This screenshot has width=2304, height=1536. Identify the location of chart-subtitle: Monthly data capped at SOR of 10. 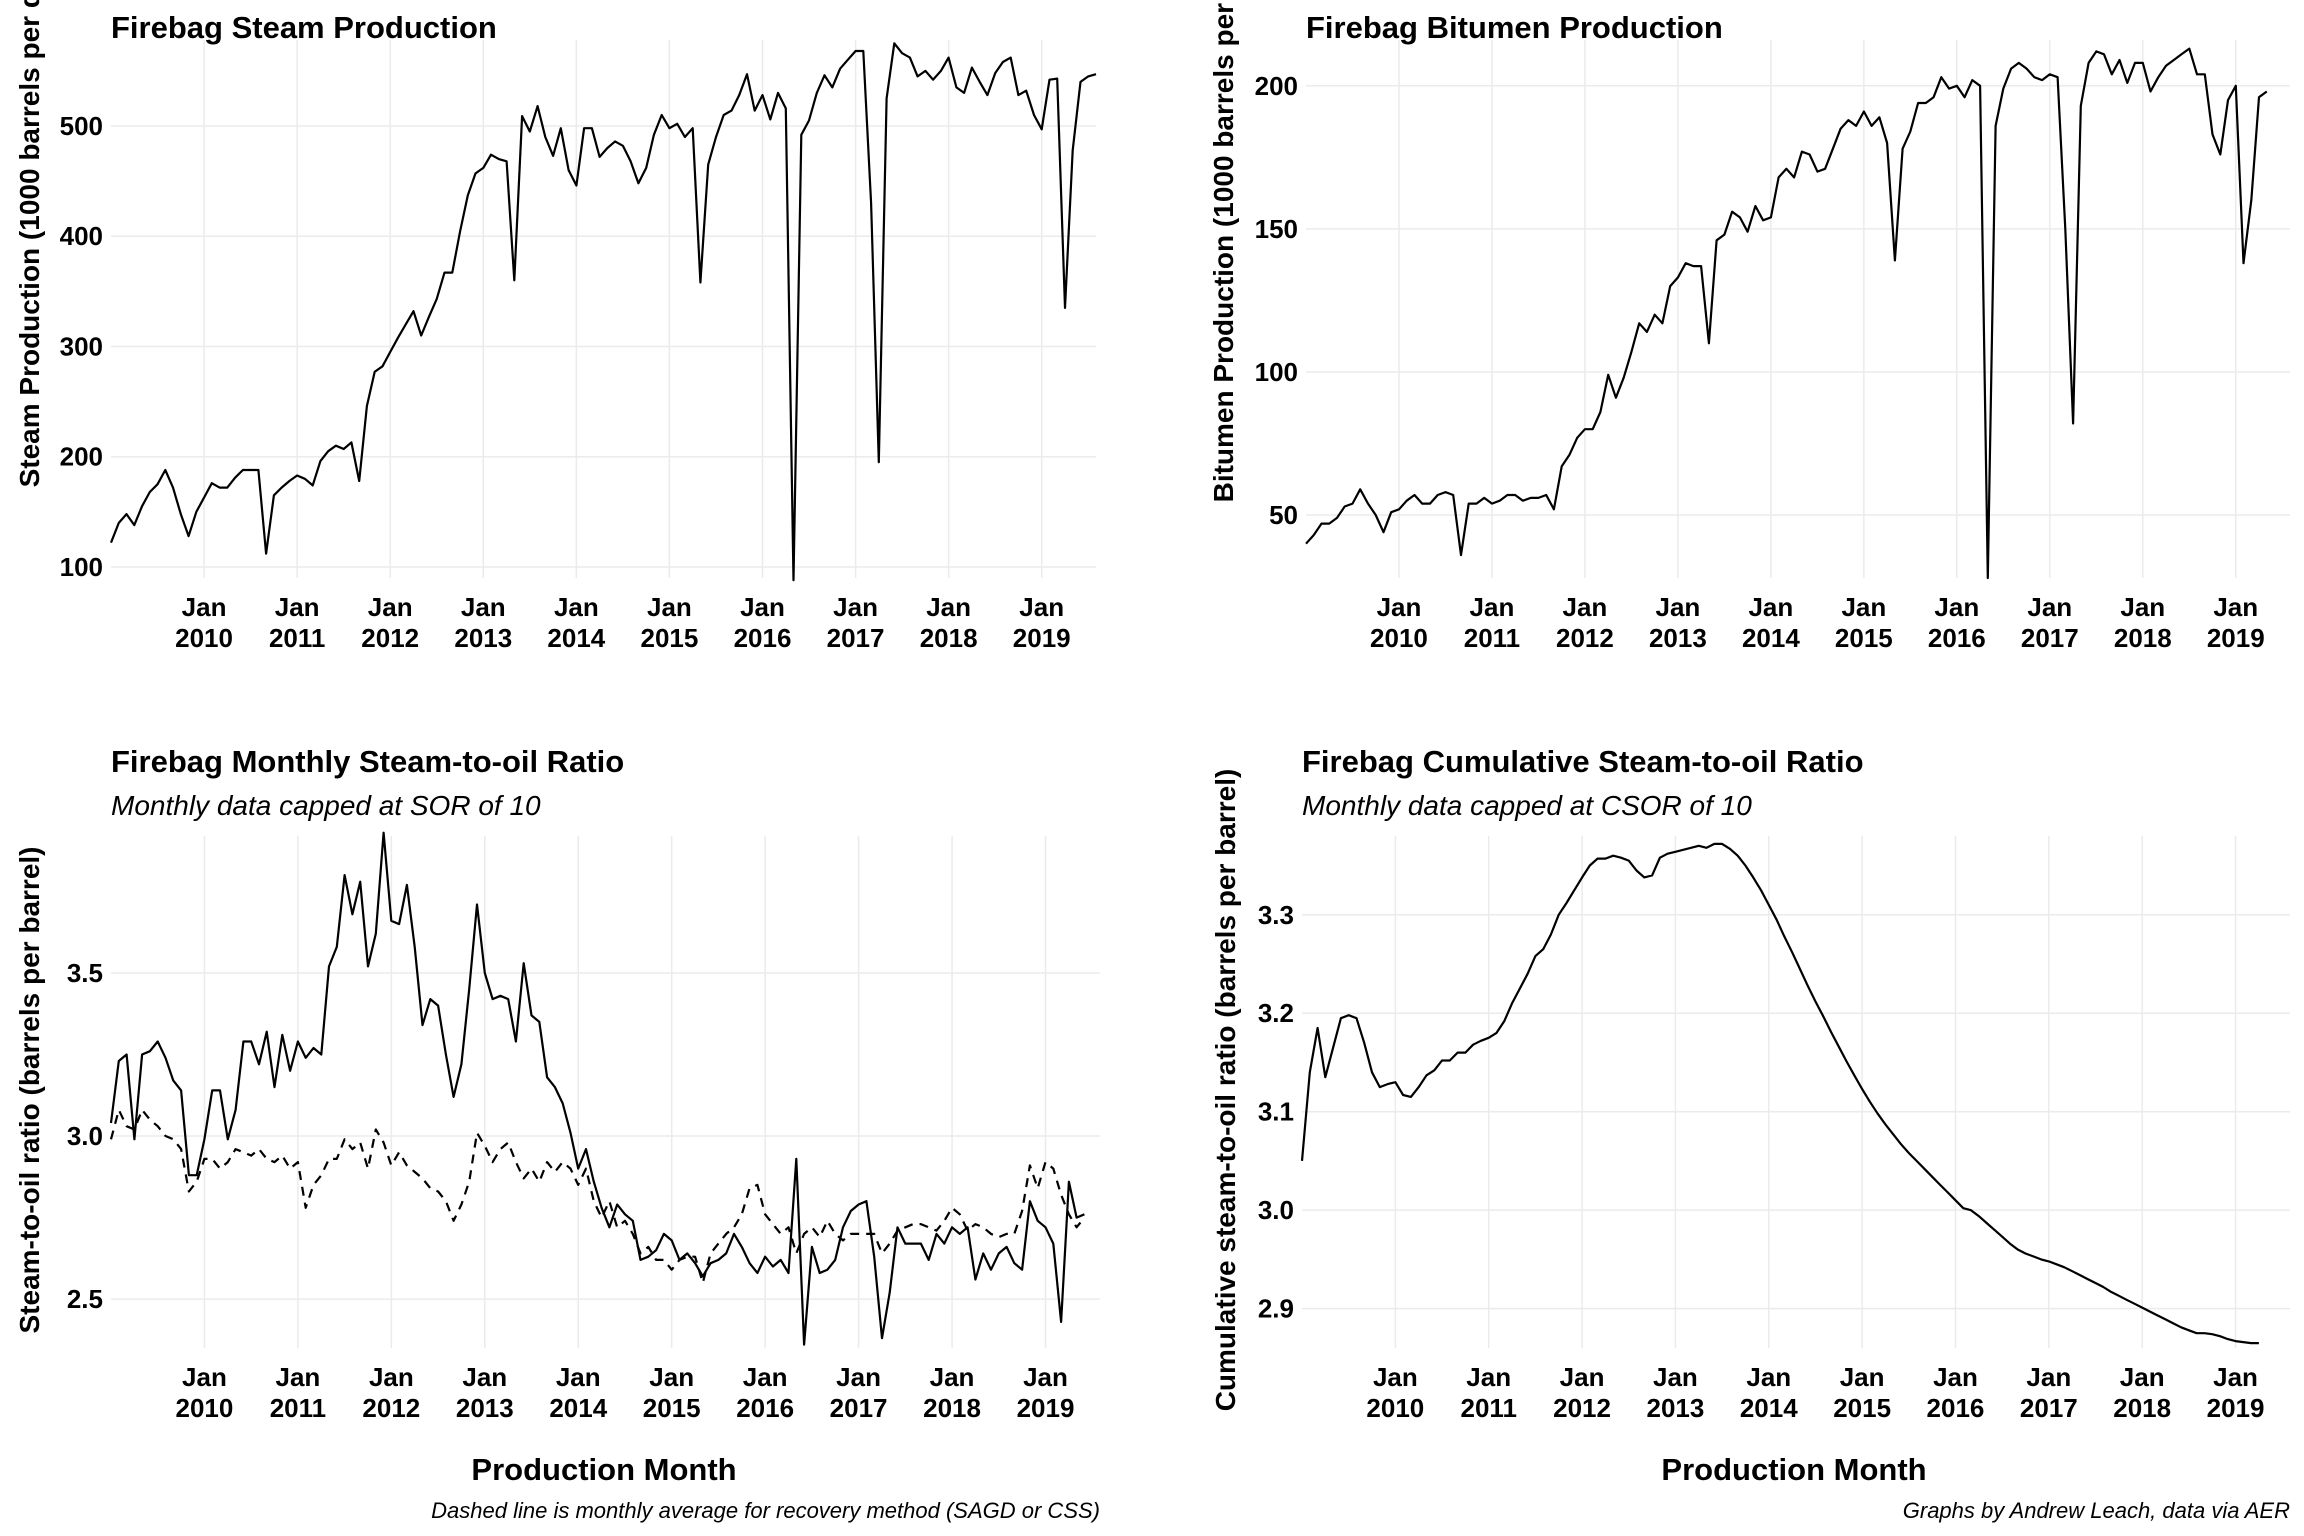
(326, 805).